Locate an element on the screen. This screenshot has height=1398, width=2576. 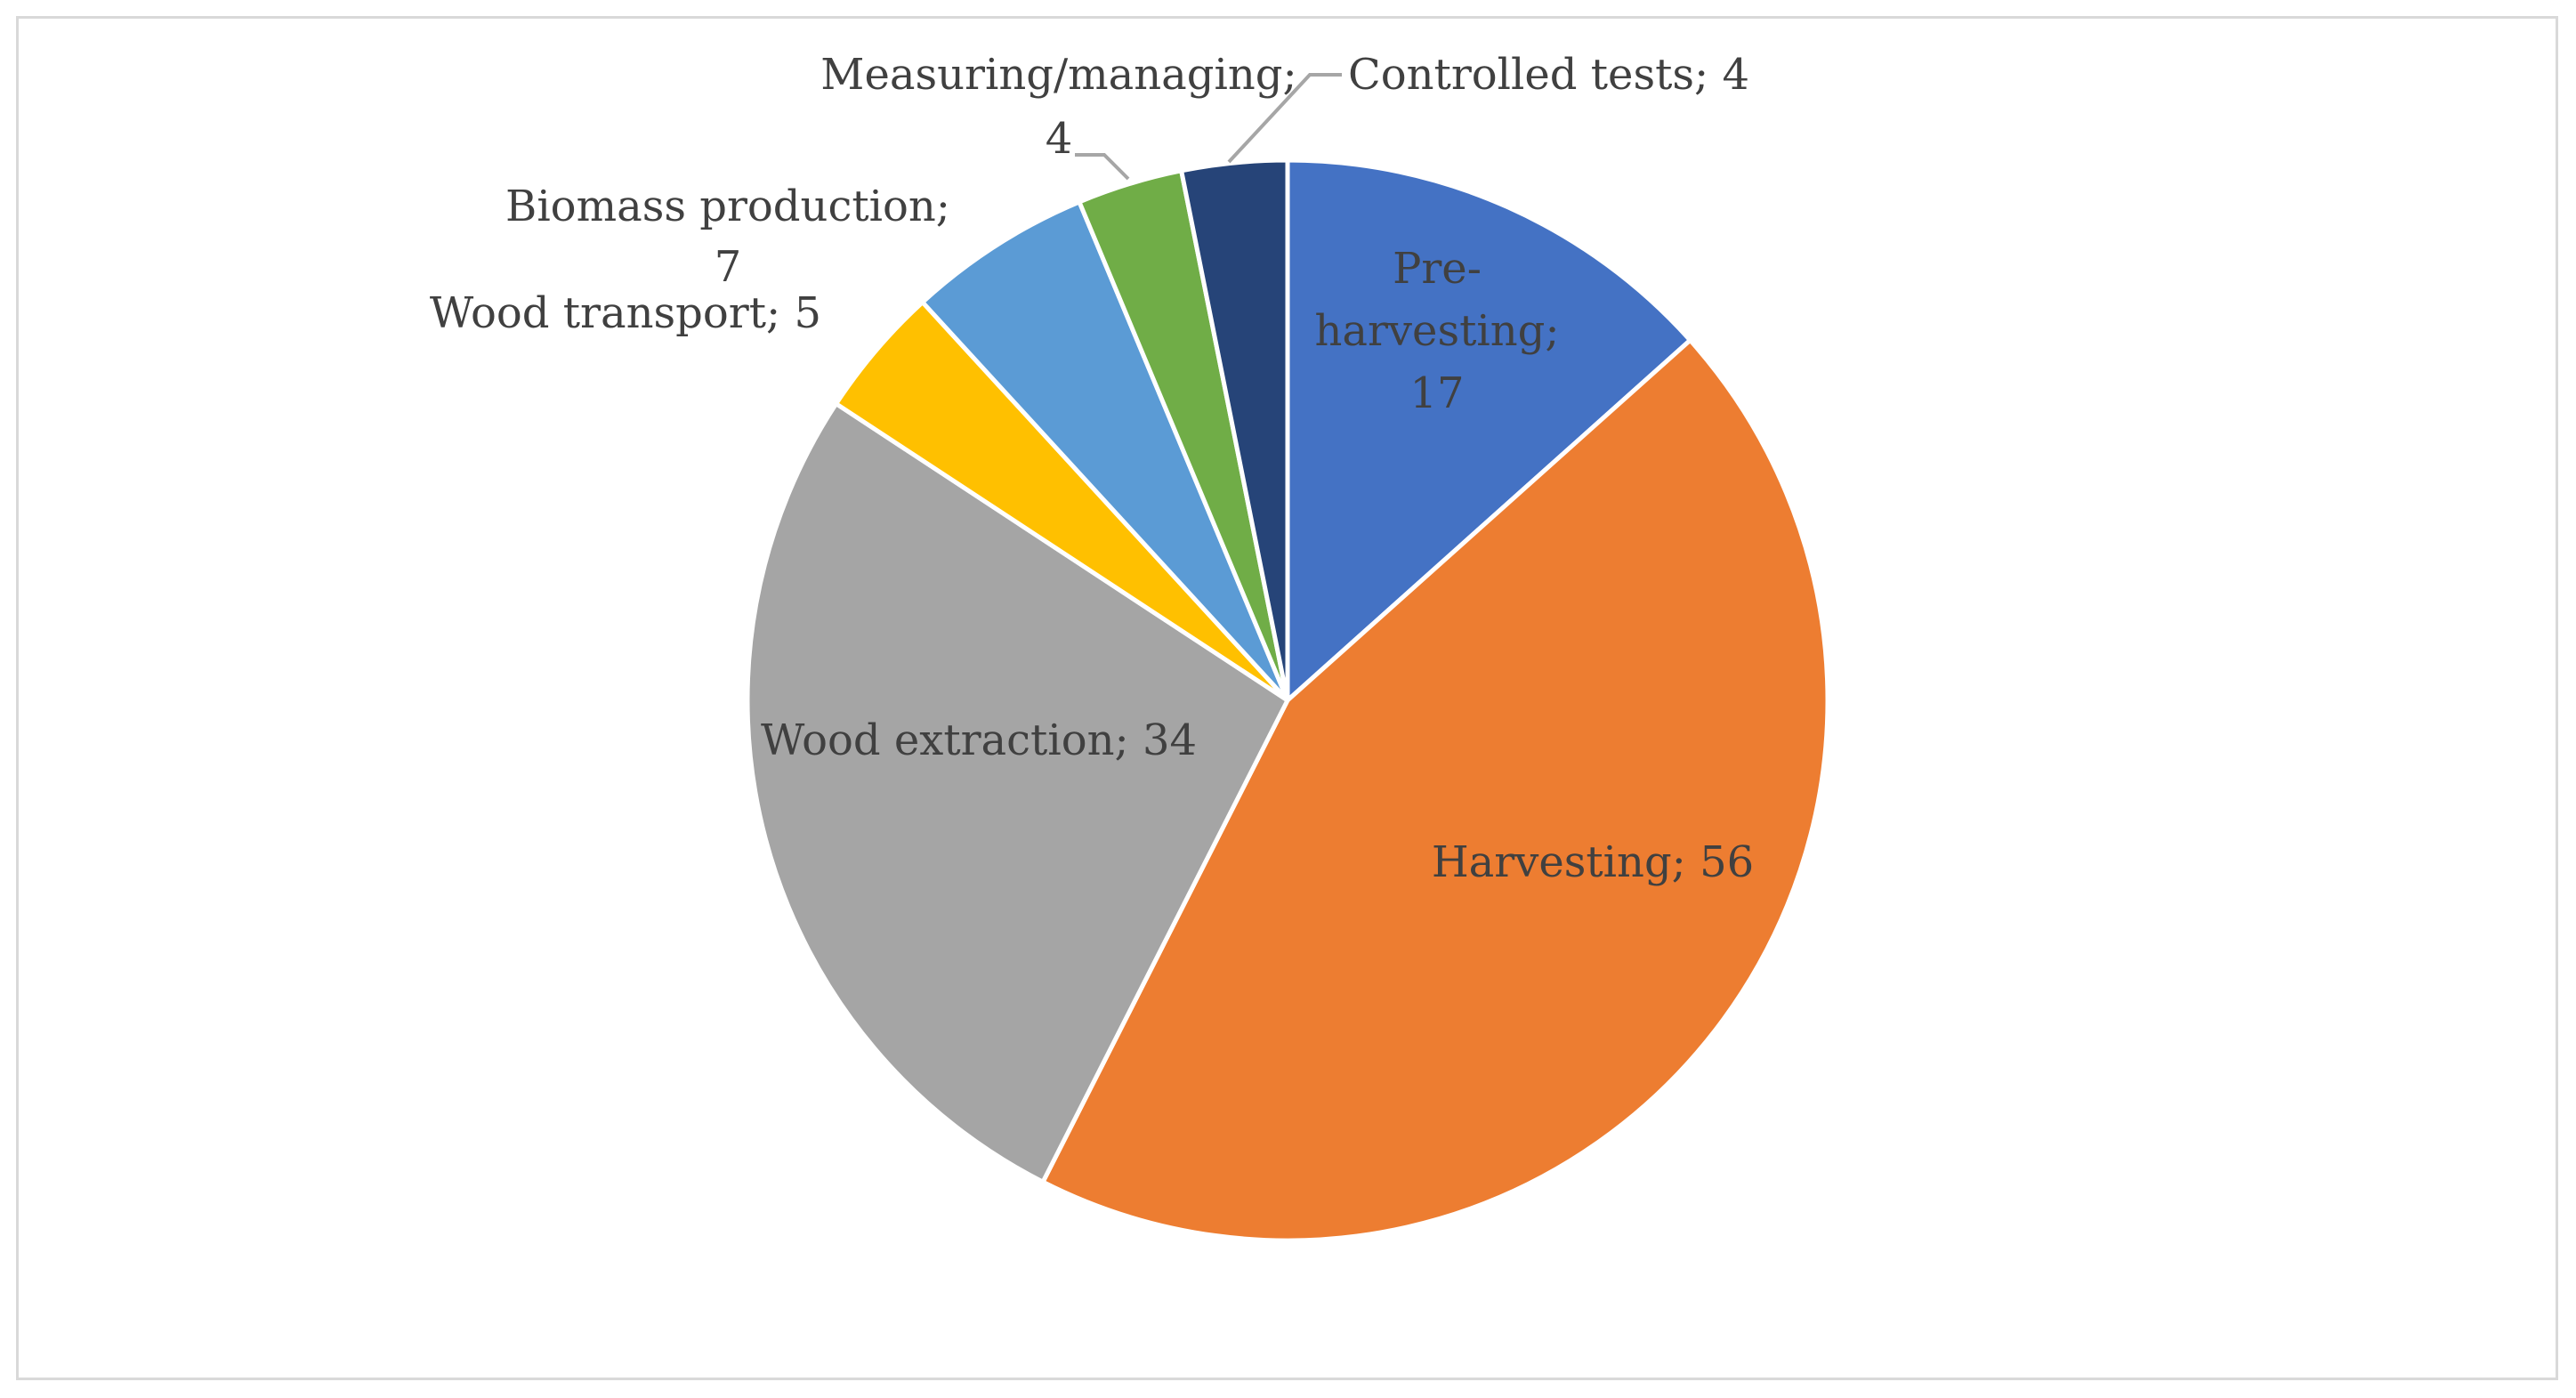
leader-line-controlled-tests is located at coordinates (1284, 119).